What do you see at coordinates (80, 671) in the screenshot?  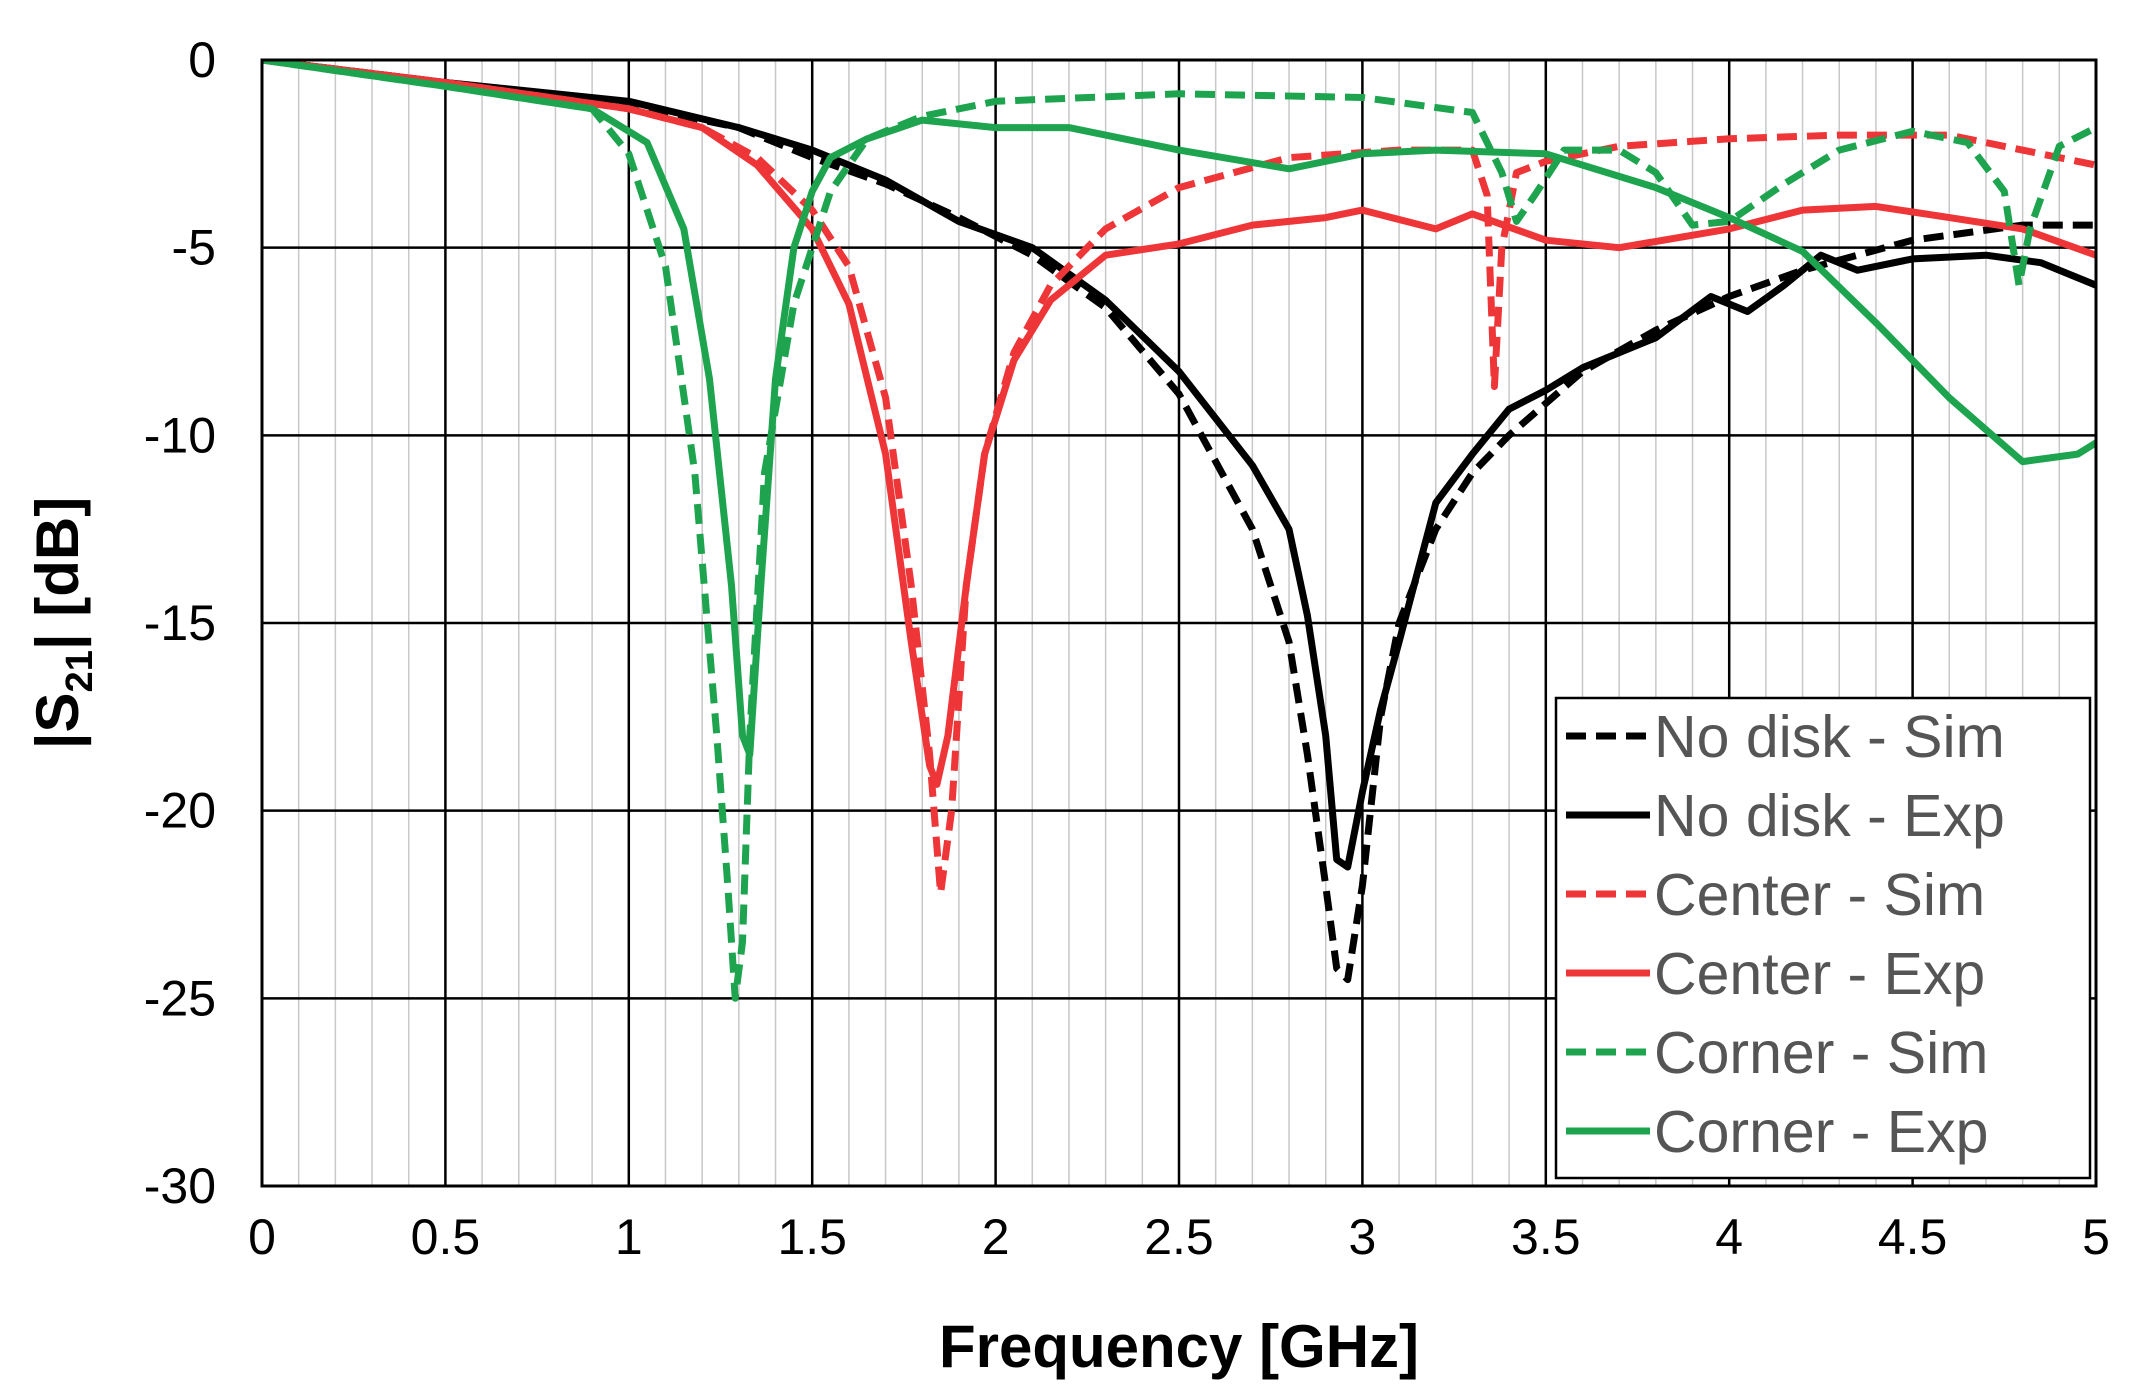 I see `y-axis-title-subscript: 21` at bounding box center [80, 671].